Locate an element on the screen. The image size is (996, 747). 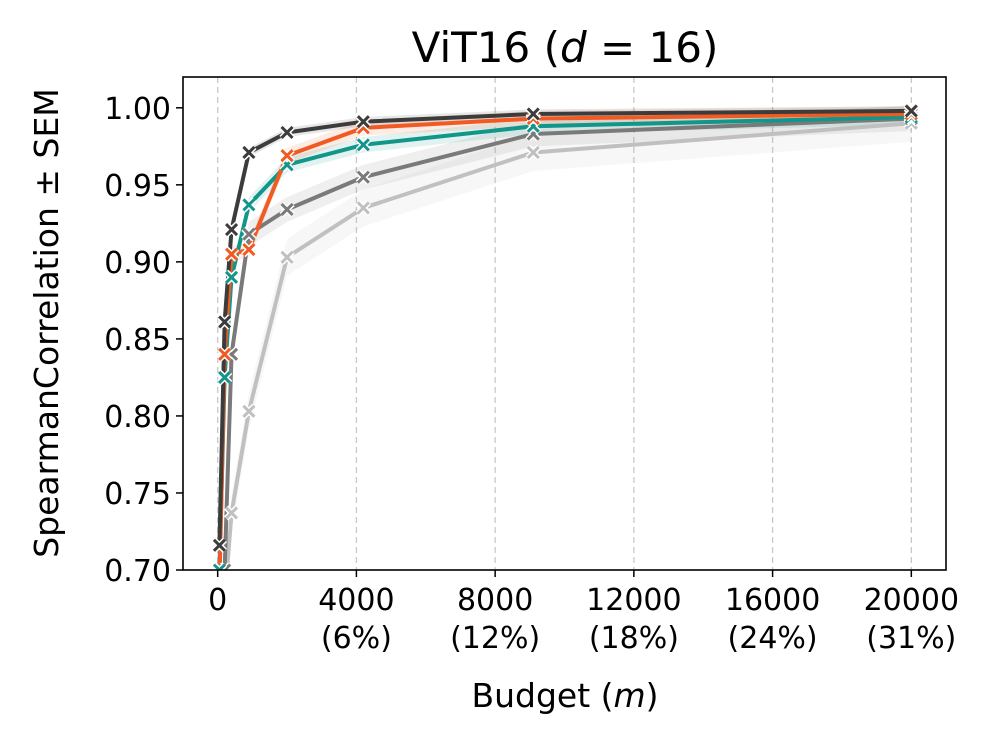
y-tick-label: 1.00 is located at coordinates (137, 109).